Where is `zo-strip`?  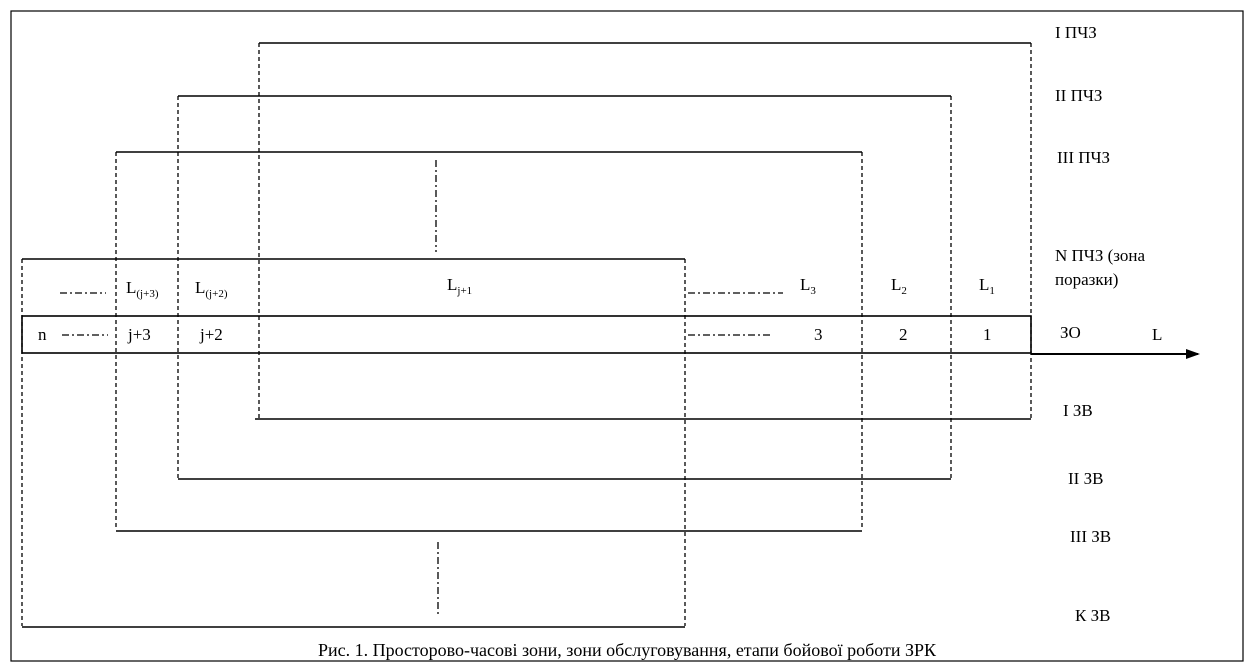 zo-strip is located at coordinates (526, 334).